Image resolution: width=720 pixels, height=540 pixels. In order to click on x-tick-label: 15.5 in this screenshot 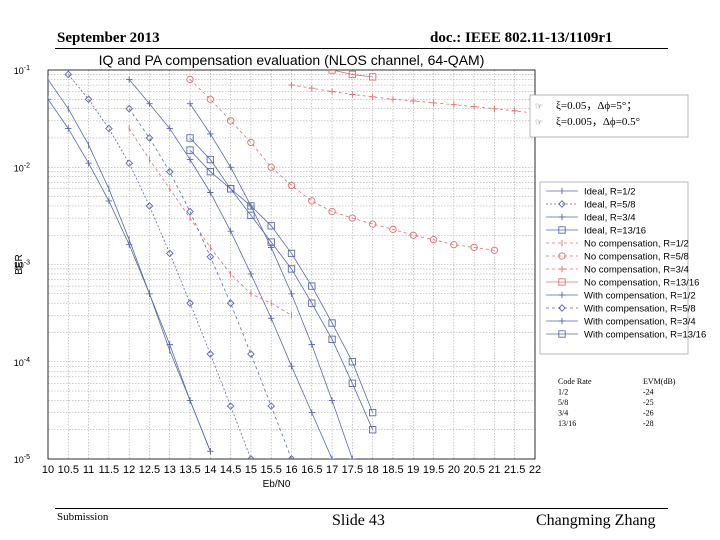, I will do `click(270, 470)`.